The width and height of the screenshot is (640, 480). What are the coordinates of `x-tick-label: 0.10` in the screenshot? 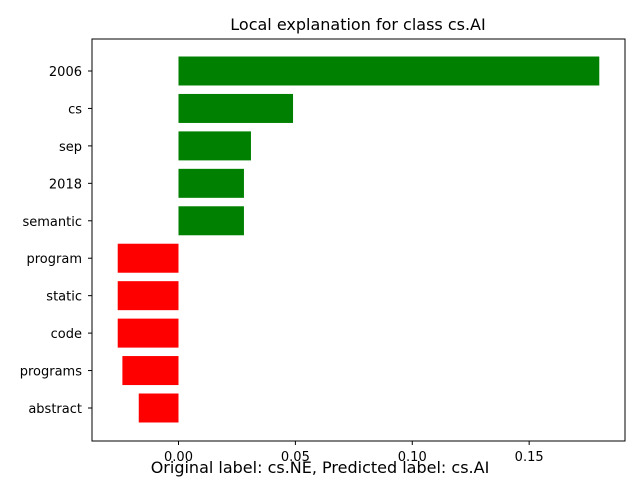 It's located at (412, 457).